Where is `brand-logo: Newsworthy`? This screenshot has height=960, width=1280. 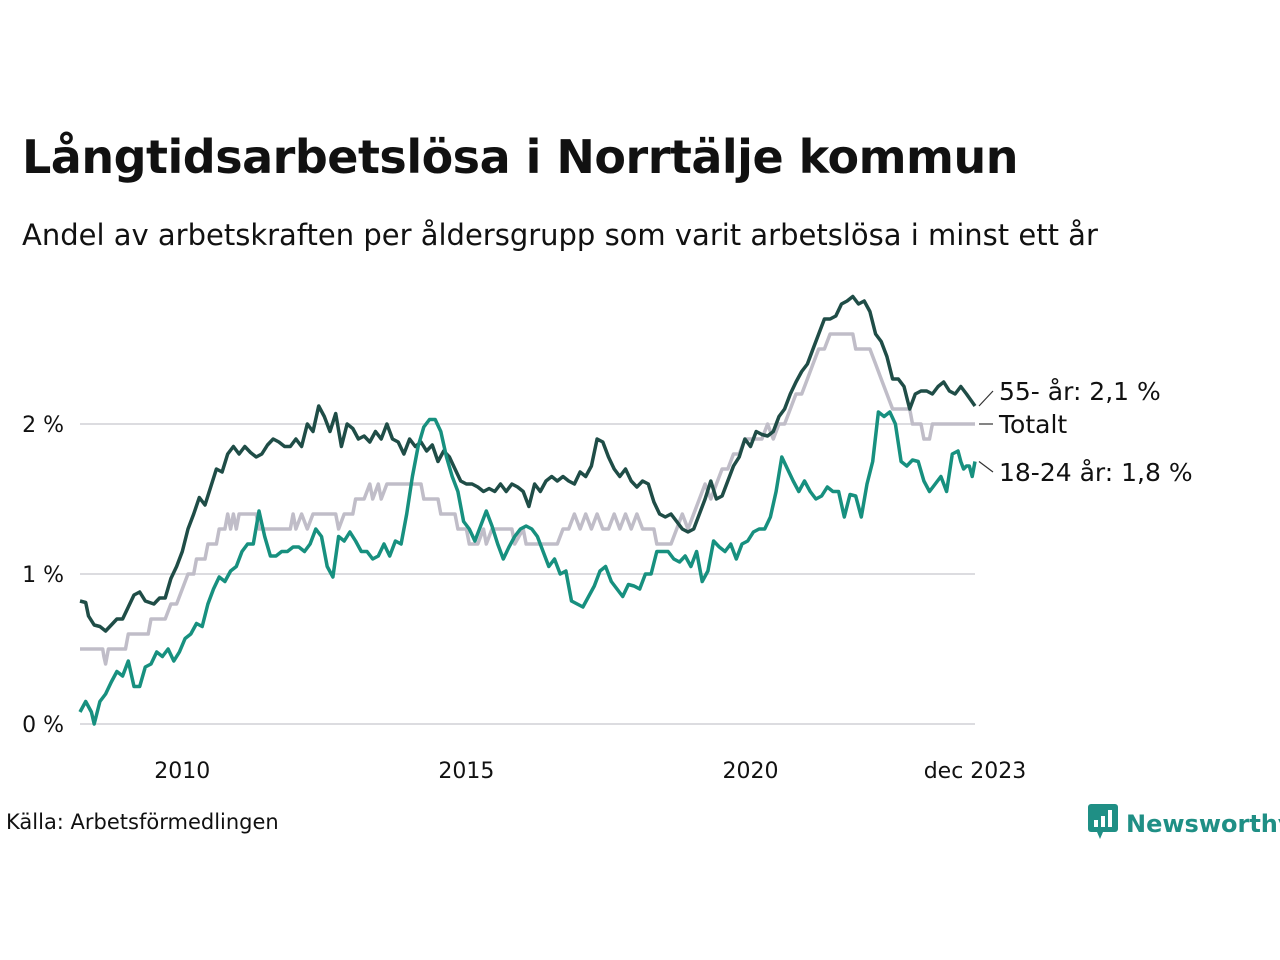
brand-logo: Newsworthy is located at coordinates (1184, 824).